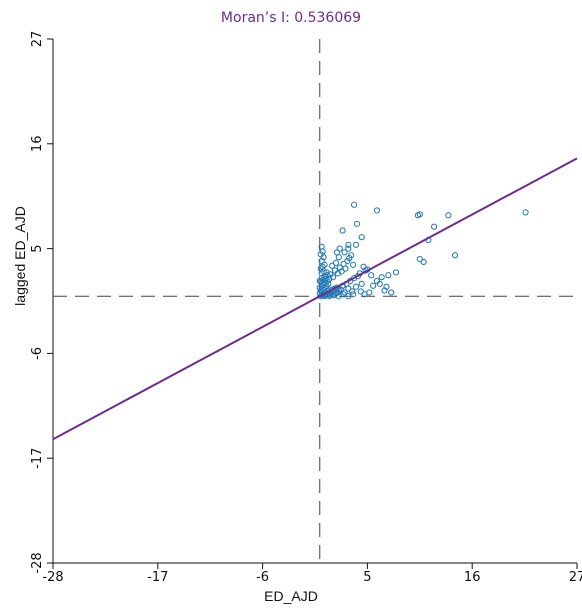  Describe the element at coordinates (472, 577) in the screenshot. I see `x-tick-label: 16` at that location.